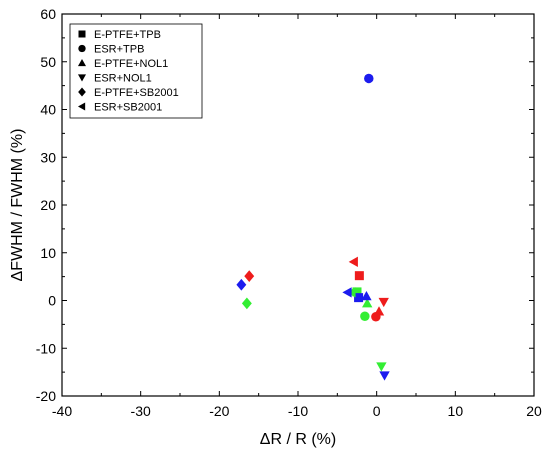  I want to click on legend-label: E-PTFE+NOL1, so click(131, 64).